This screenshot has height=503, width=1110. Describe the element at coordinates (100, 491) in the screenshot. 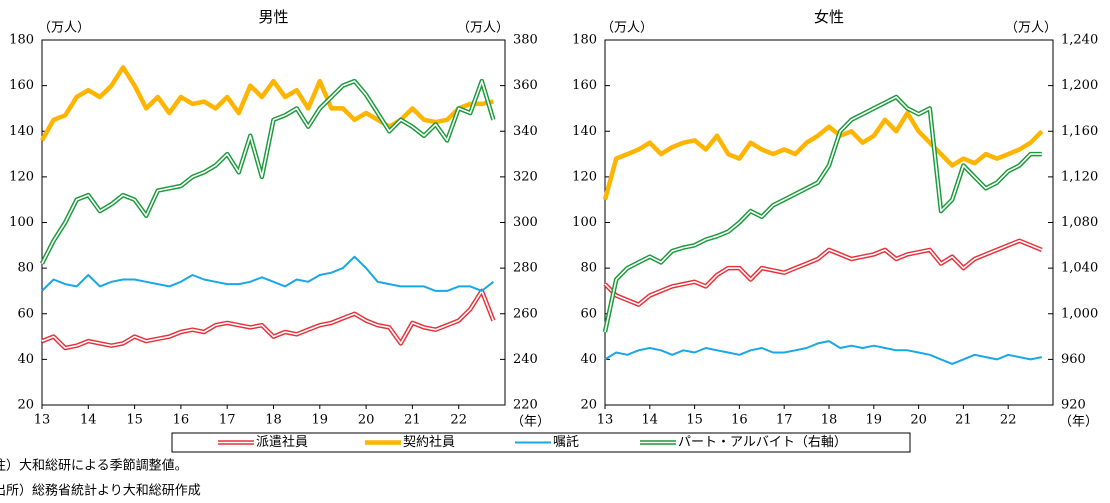

I see `note: 出所）総務省統計より大和総研作成` at that location.